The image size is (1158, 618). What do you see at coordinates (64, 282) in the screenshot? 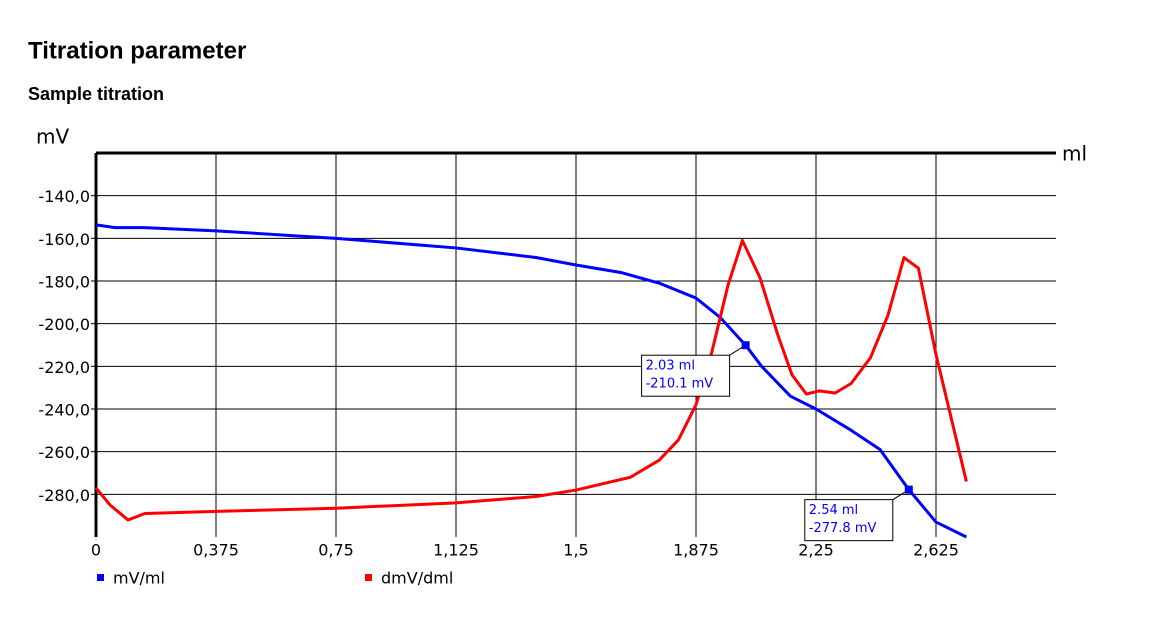
I see `y-tick-label: -180,0` at bounding box center [64, 282].